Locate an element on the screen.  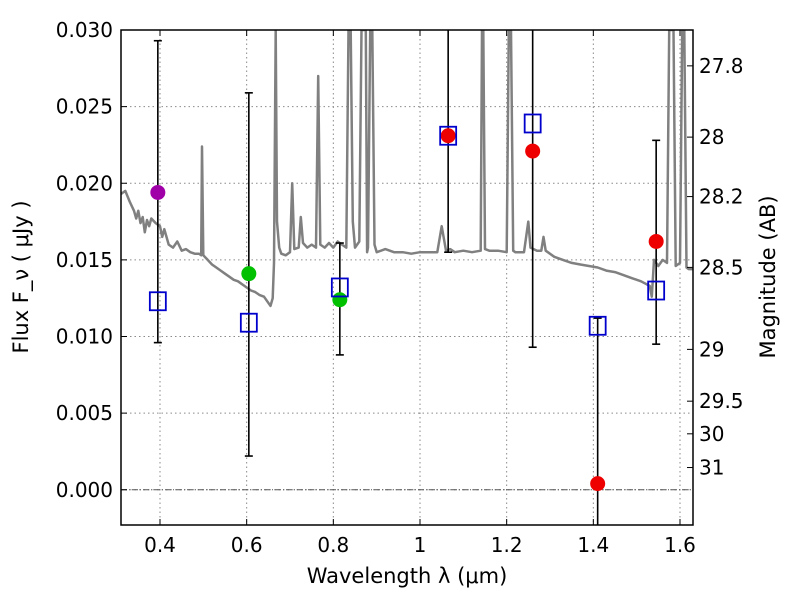
x-tick-label: 1 is located at coordinates (420, 545).